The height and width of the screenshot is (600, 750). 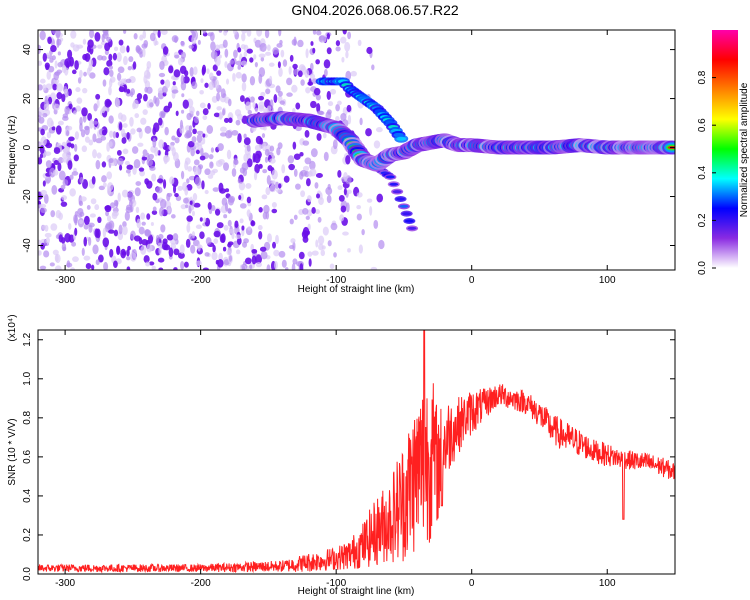 What do you see at coordinates (27, 339) in the screenshot?
I see `snr-y-tick-label: 1.2` at bounding box center [27, 339].